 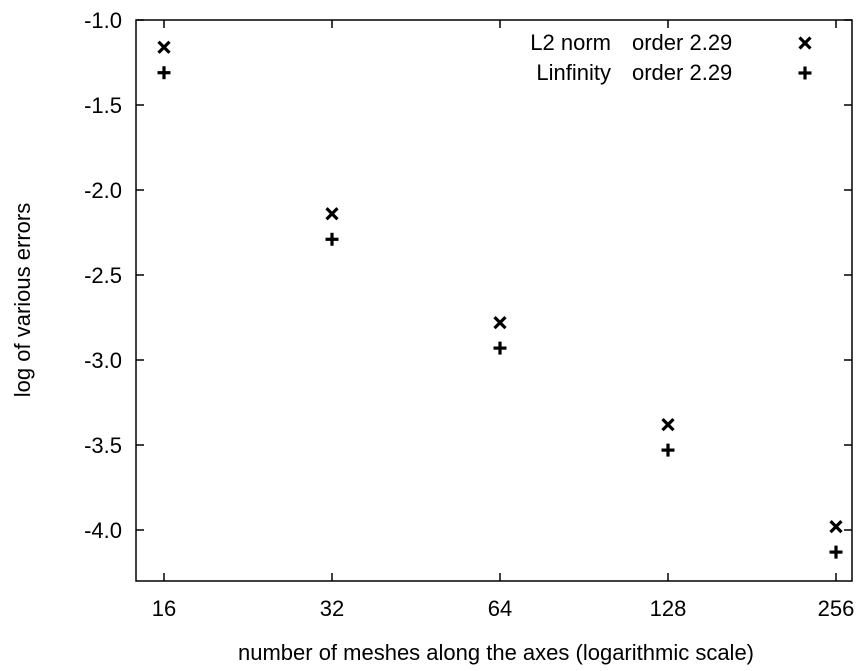 I want to click on x-tick-label: 128, so click(x=668, y=608).